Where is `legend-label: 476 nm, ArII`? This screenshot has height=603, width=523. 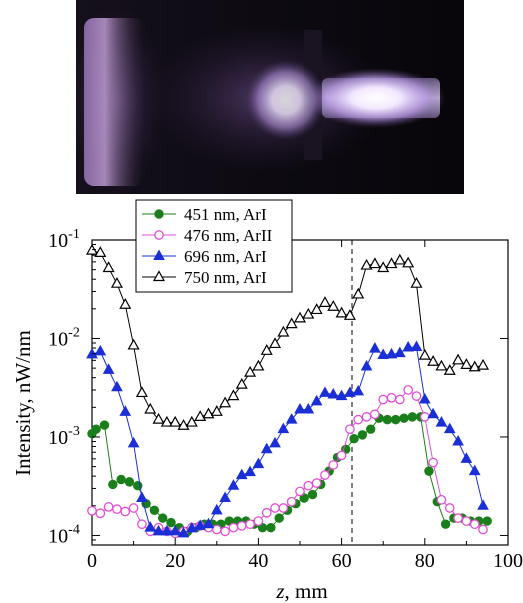
legend-label: 476 nm, ArII is located at coordinates (228, 235).